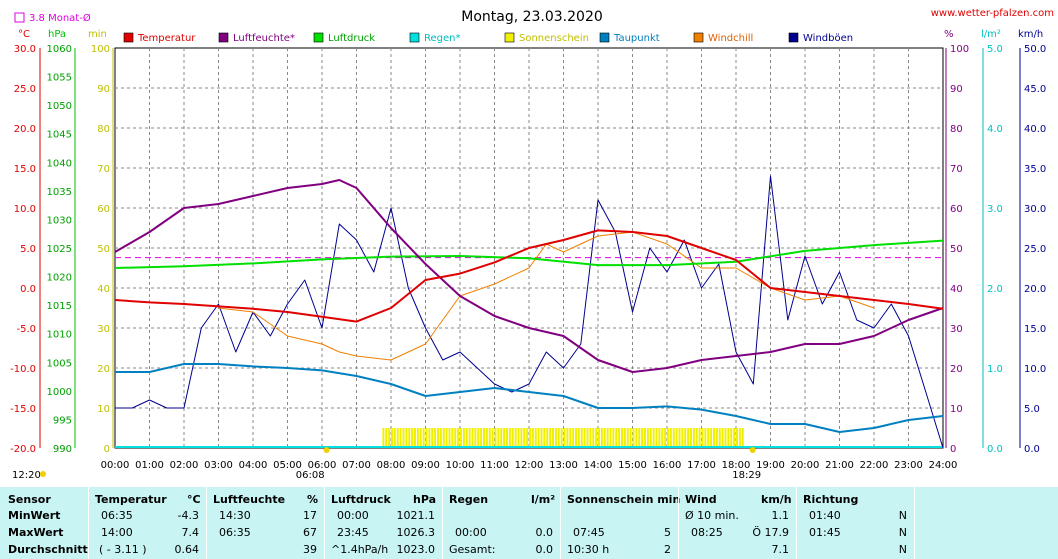 The image size is (1058, 559). I want to click on sun-tick-label: 30, so click(103, 329).